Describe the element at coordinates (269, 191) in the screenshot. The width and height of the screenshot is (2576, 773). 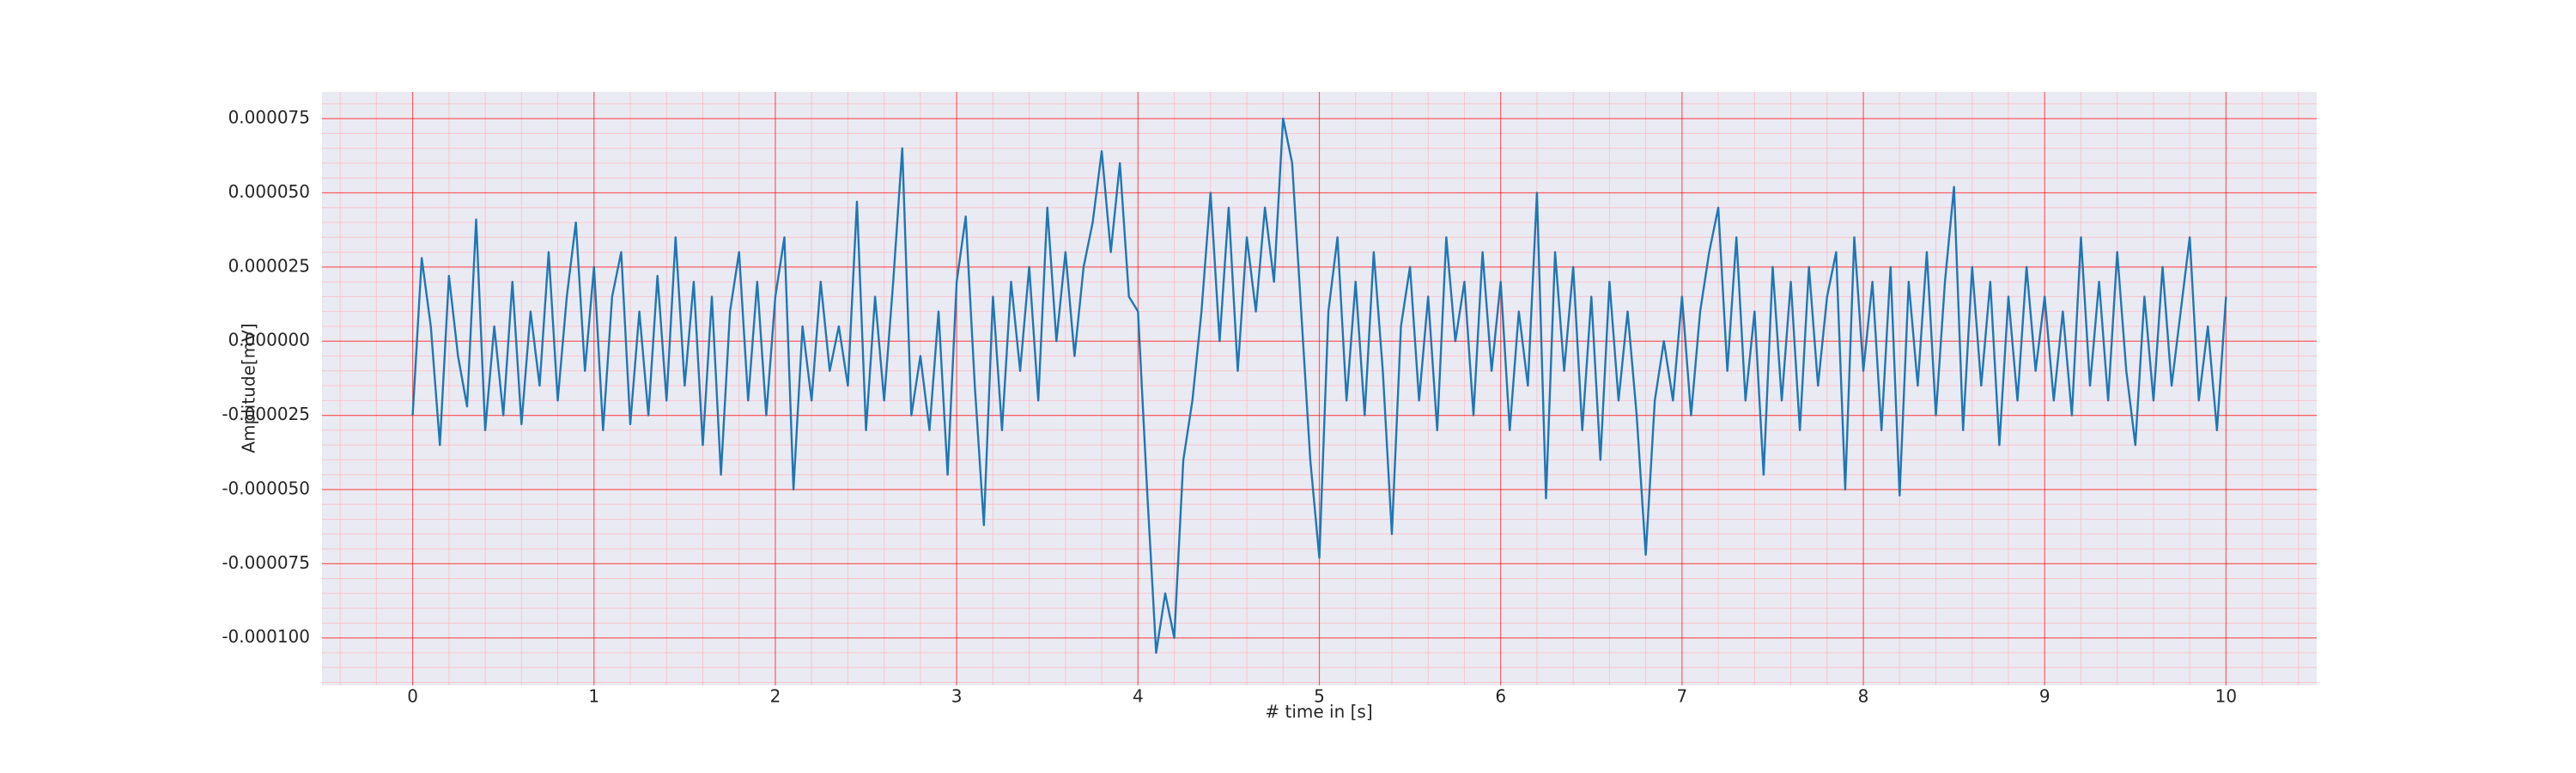
I see `y-tick-label: 0.000050` at that location.